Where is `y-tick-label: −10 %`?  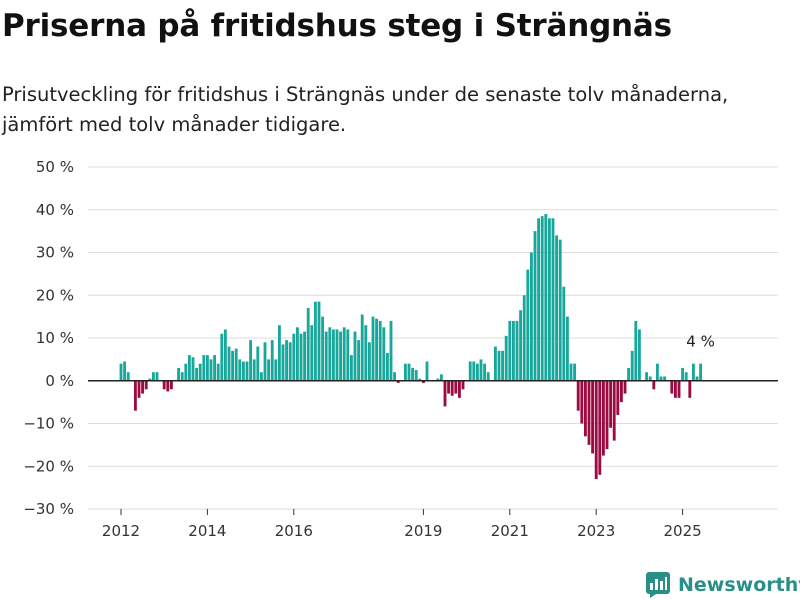 y-tick-label: −10 % is located at coordinates (48, 424).